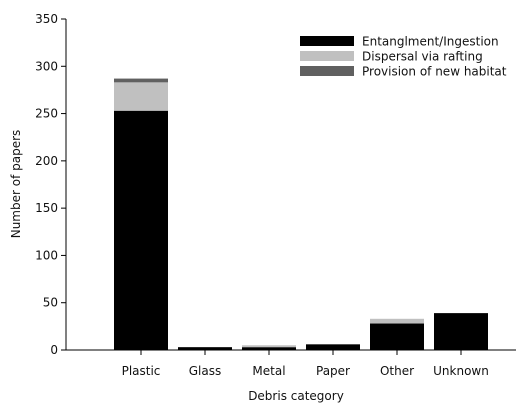 The width and height of the screenshot is (524, 405). Describe the element at coordinates (46, 19) in the screenshot. I see `y-tick-label: 350` at that location.